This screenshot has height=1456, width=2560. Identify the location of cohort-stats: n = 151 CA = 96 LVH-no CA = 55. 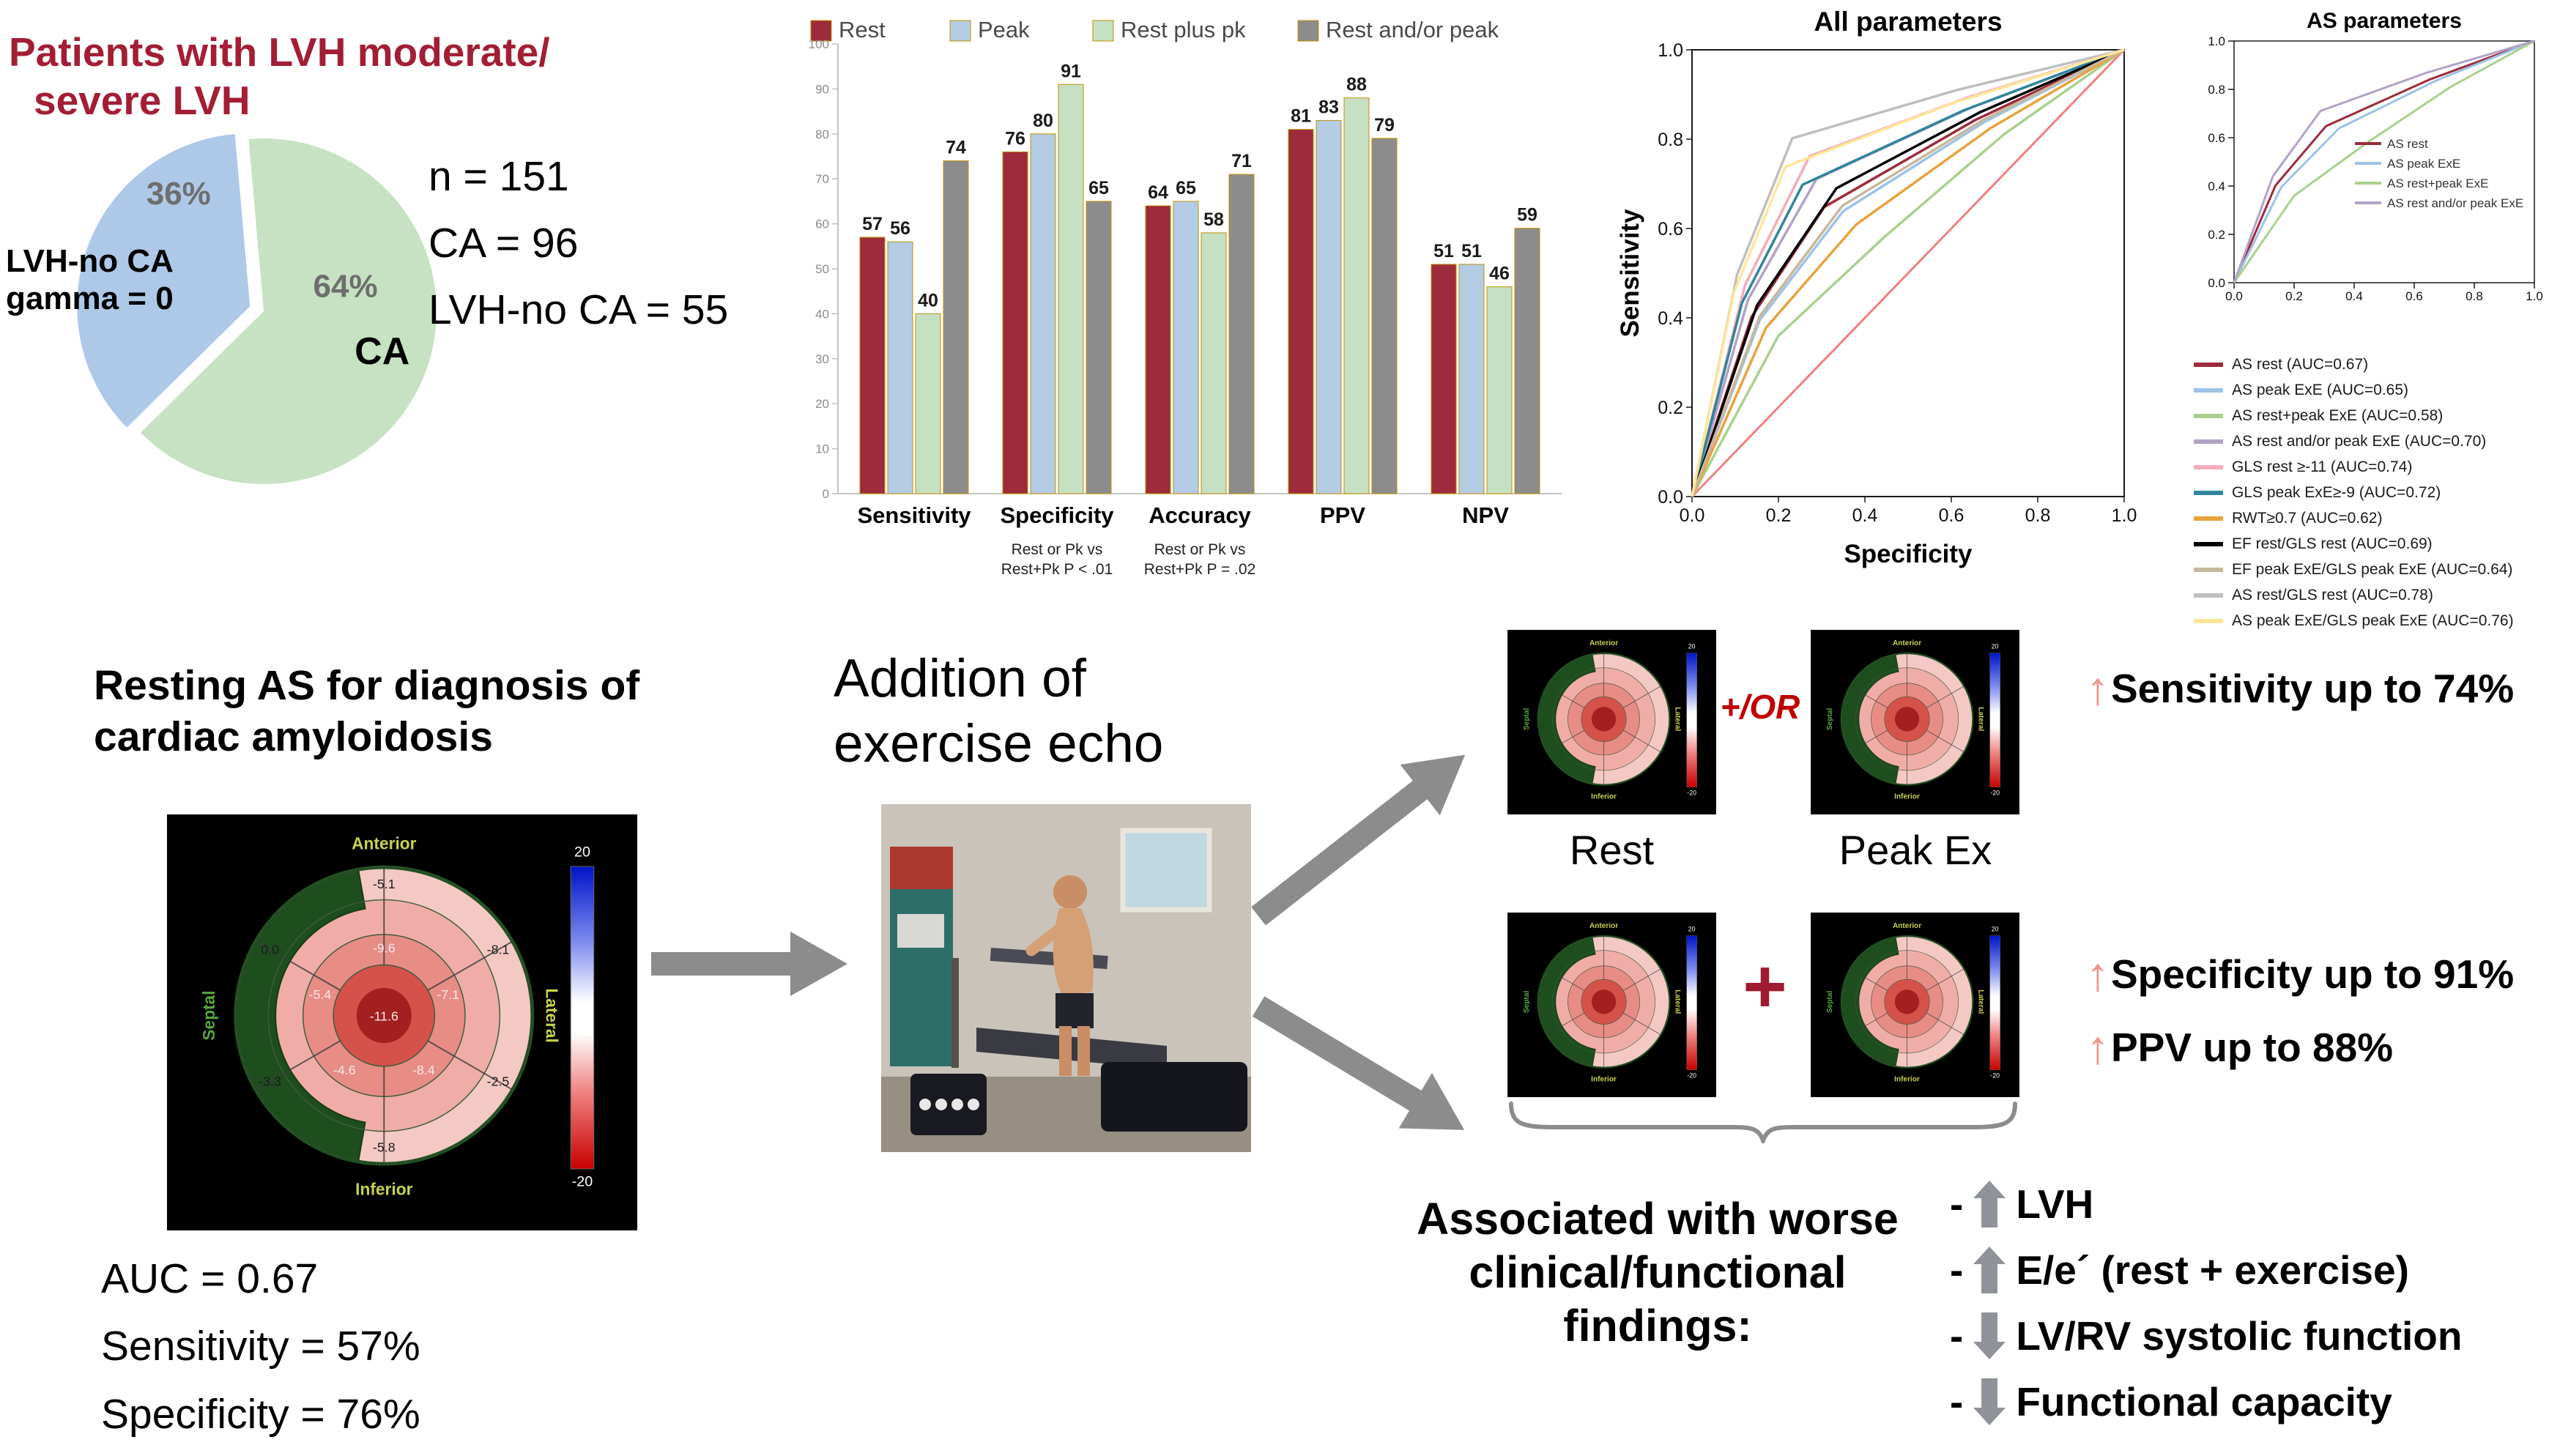
(578, 244).